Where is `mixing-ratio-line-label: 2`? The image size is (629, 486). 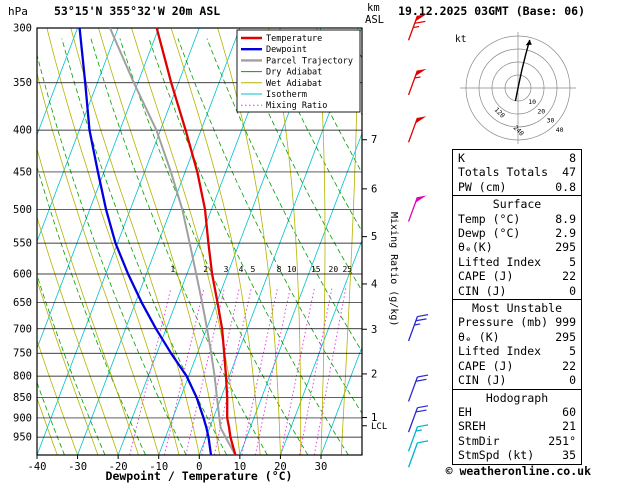
mixing-ratio-line-label: 2 is located at coordinates (205, 269).